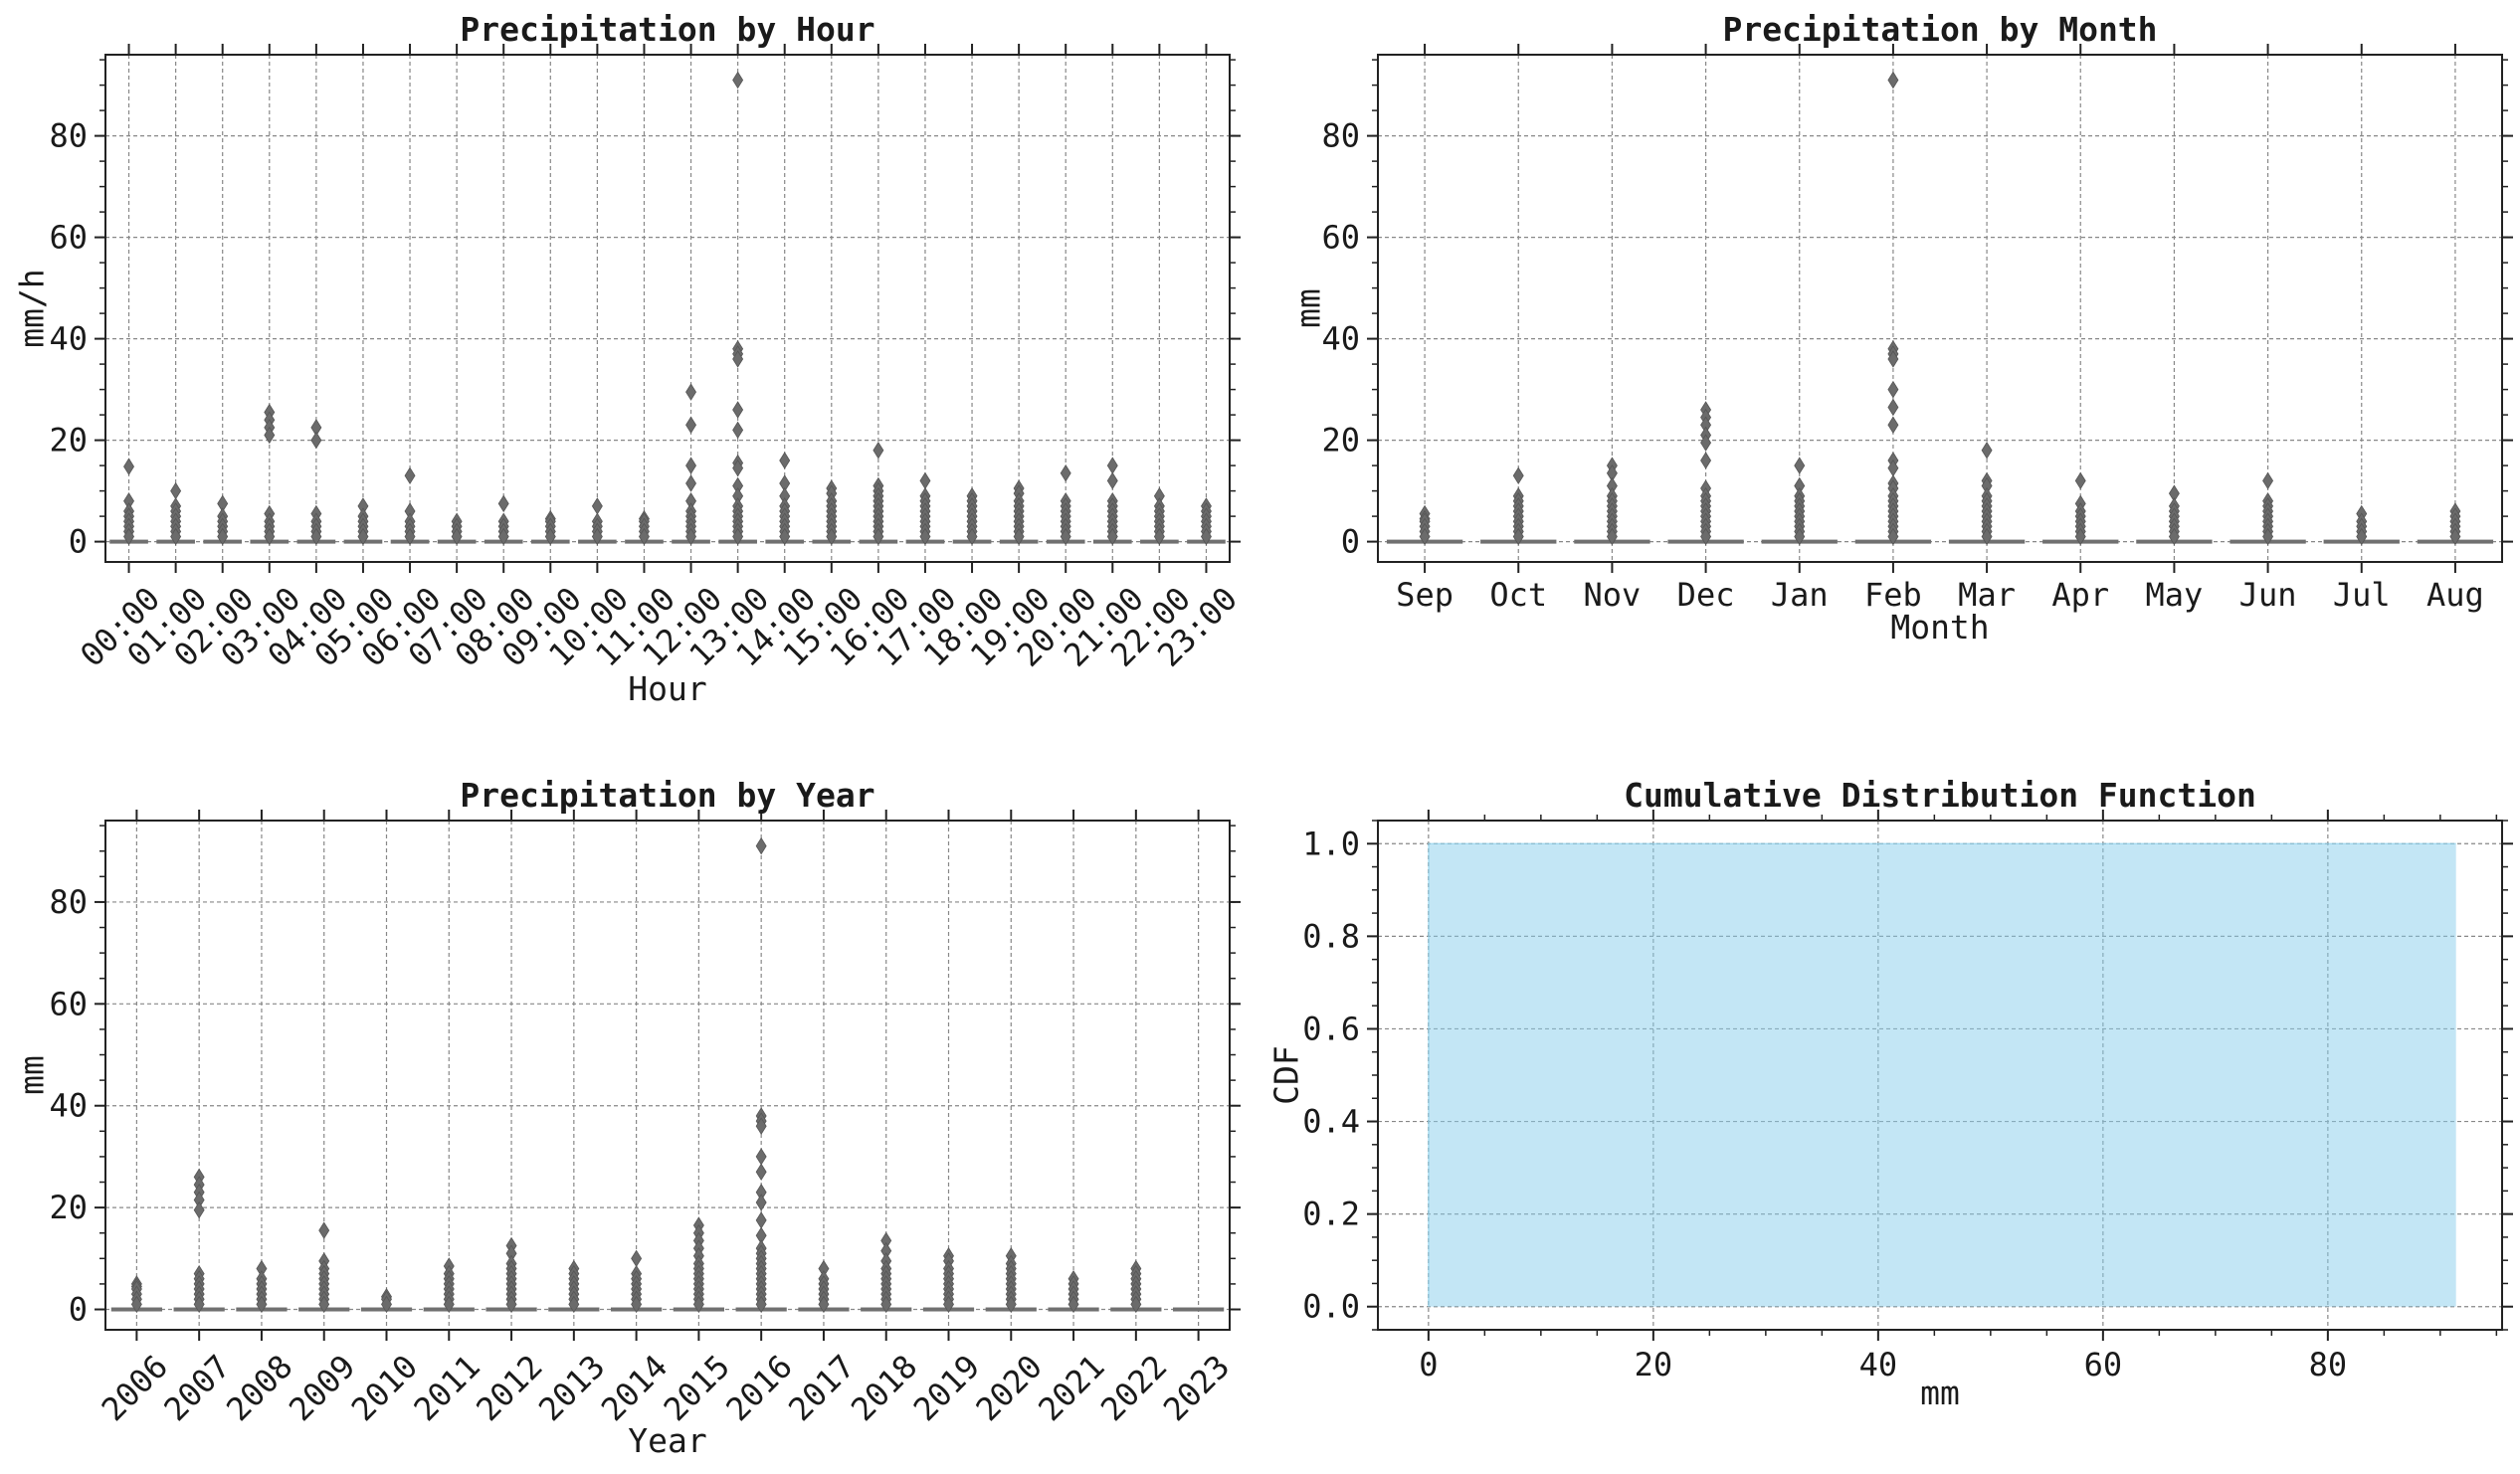 This screenshot has width=2520, height=1474. What do you see at coordinates (2175, 595) in the screenshot?
I see `x-tick-label: May` at bounding box center [2175, 595].